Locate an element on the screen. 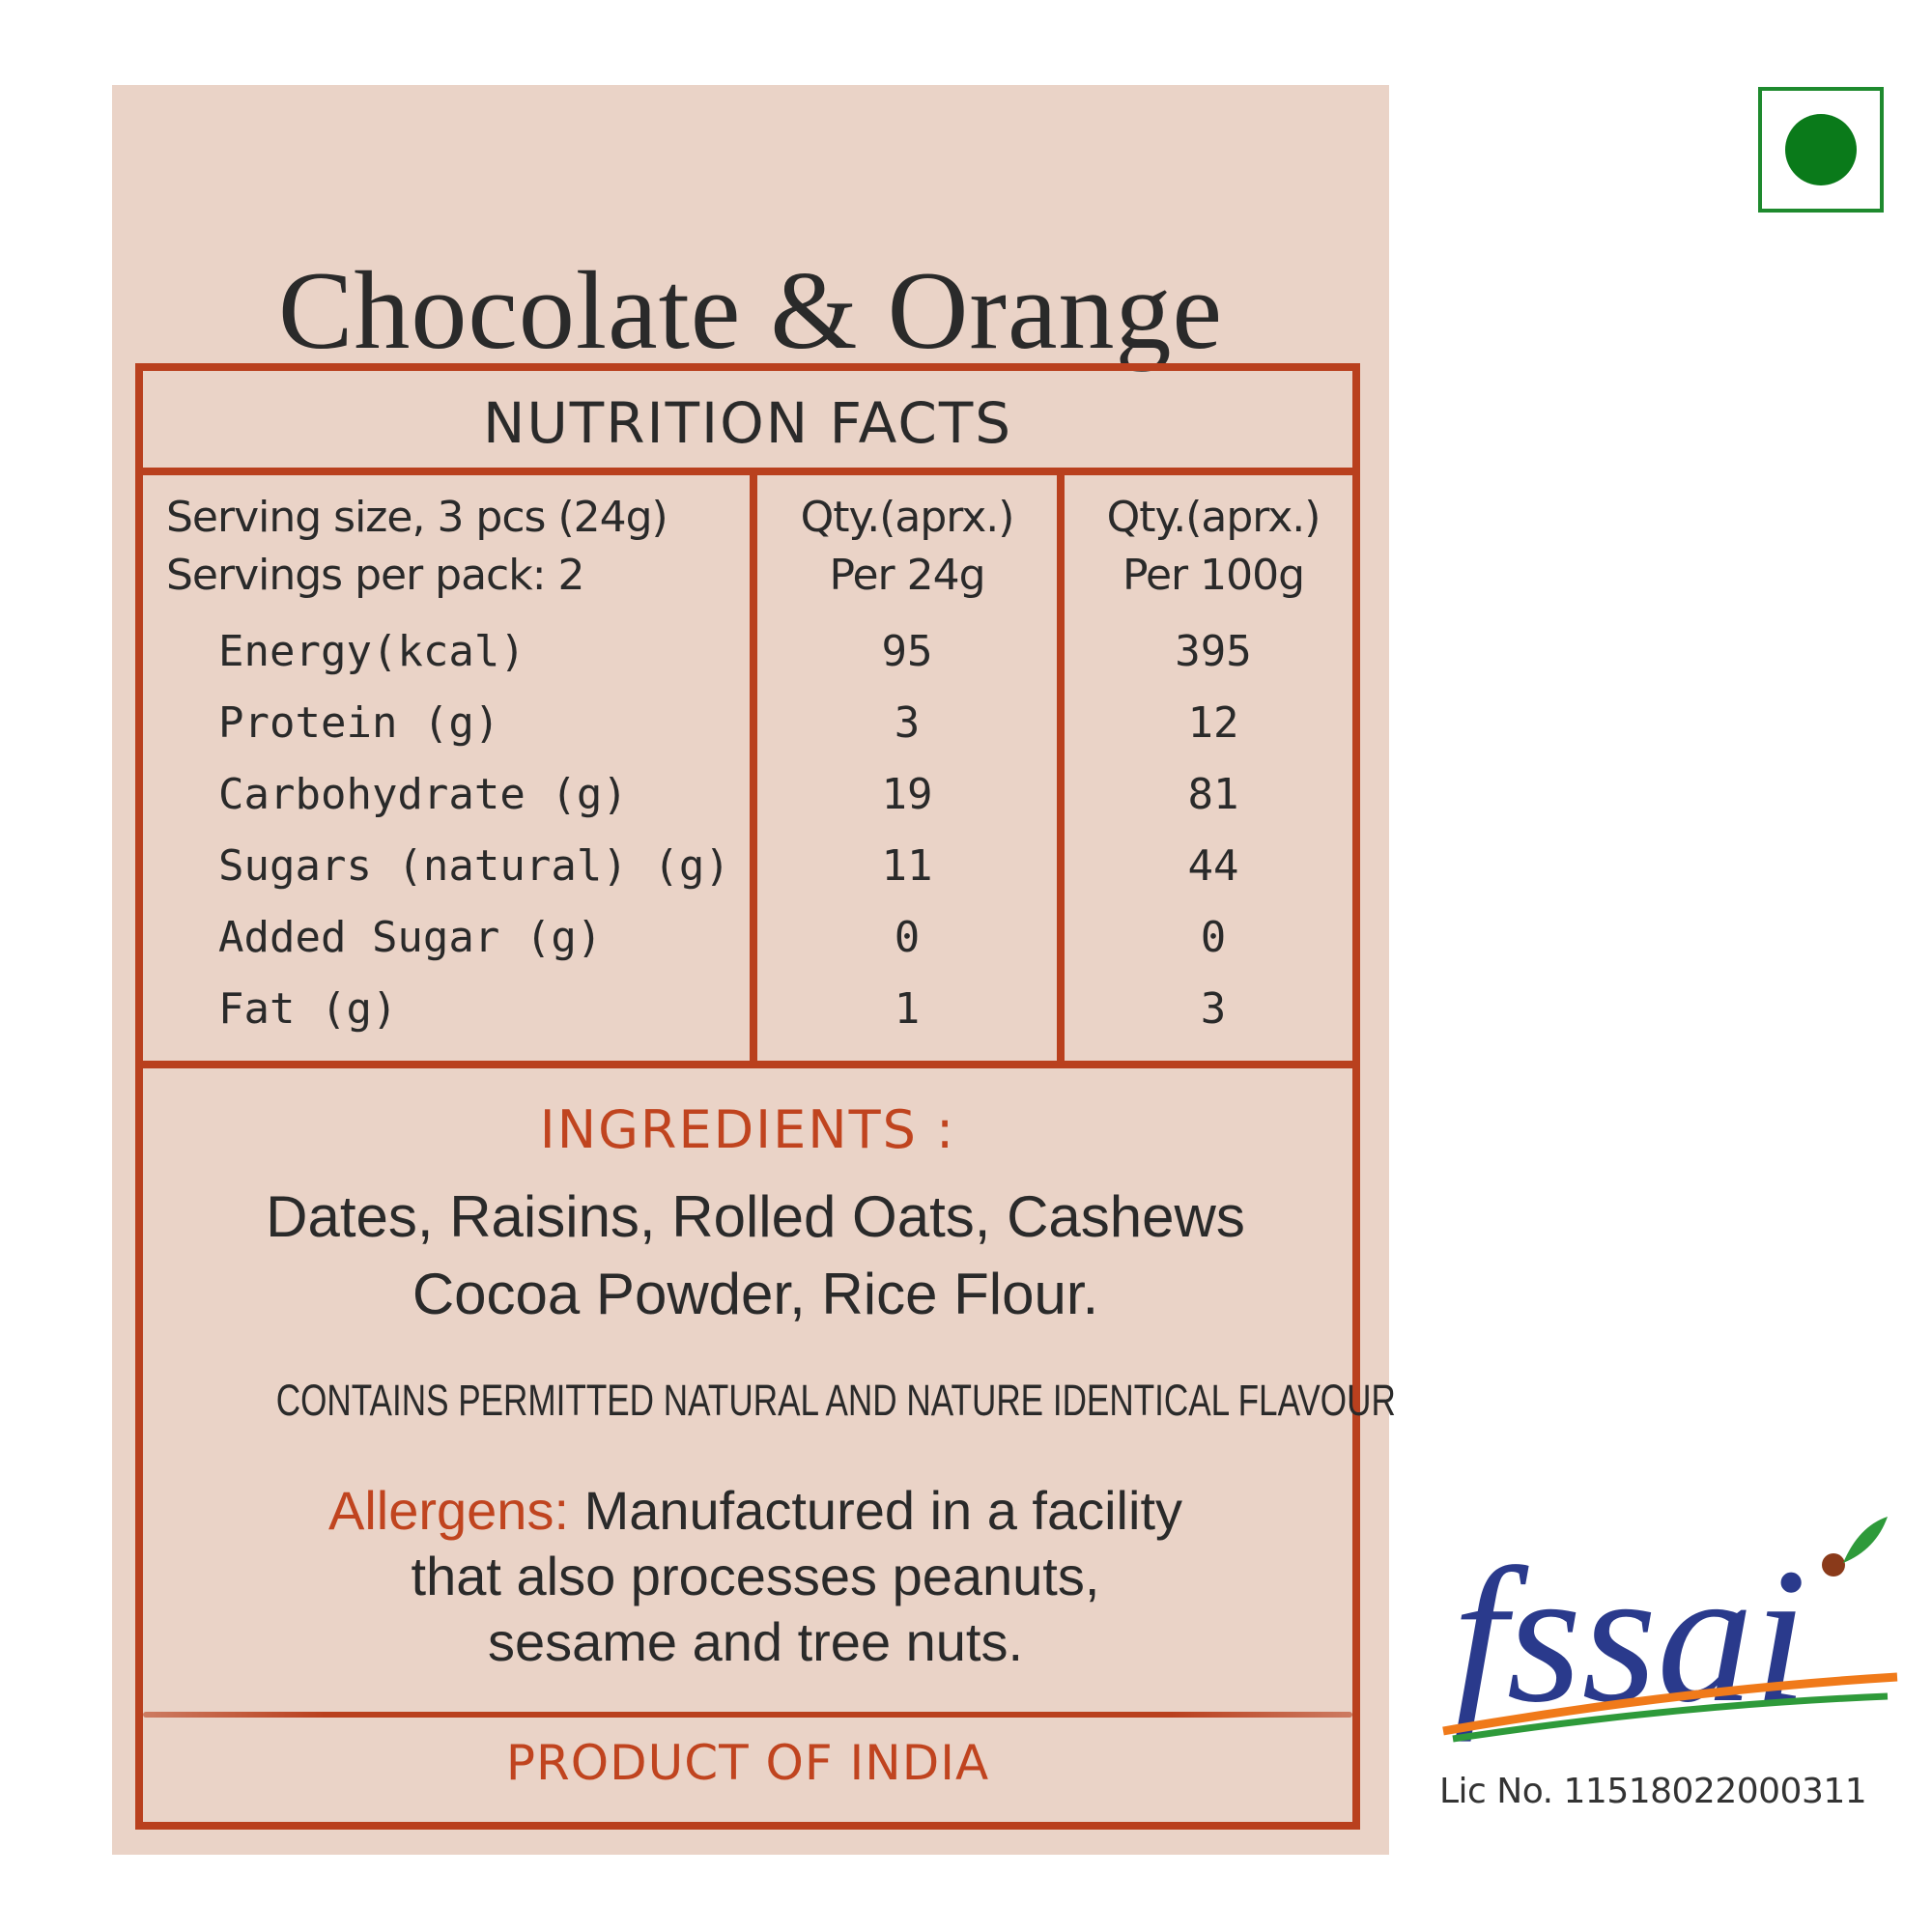 This screenshot has height=1932, width=1932. fssai-swoosh-green is located at coordinates (1670, 1717).